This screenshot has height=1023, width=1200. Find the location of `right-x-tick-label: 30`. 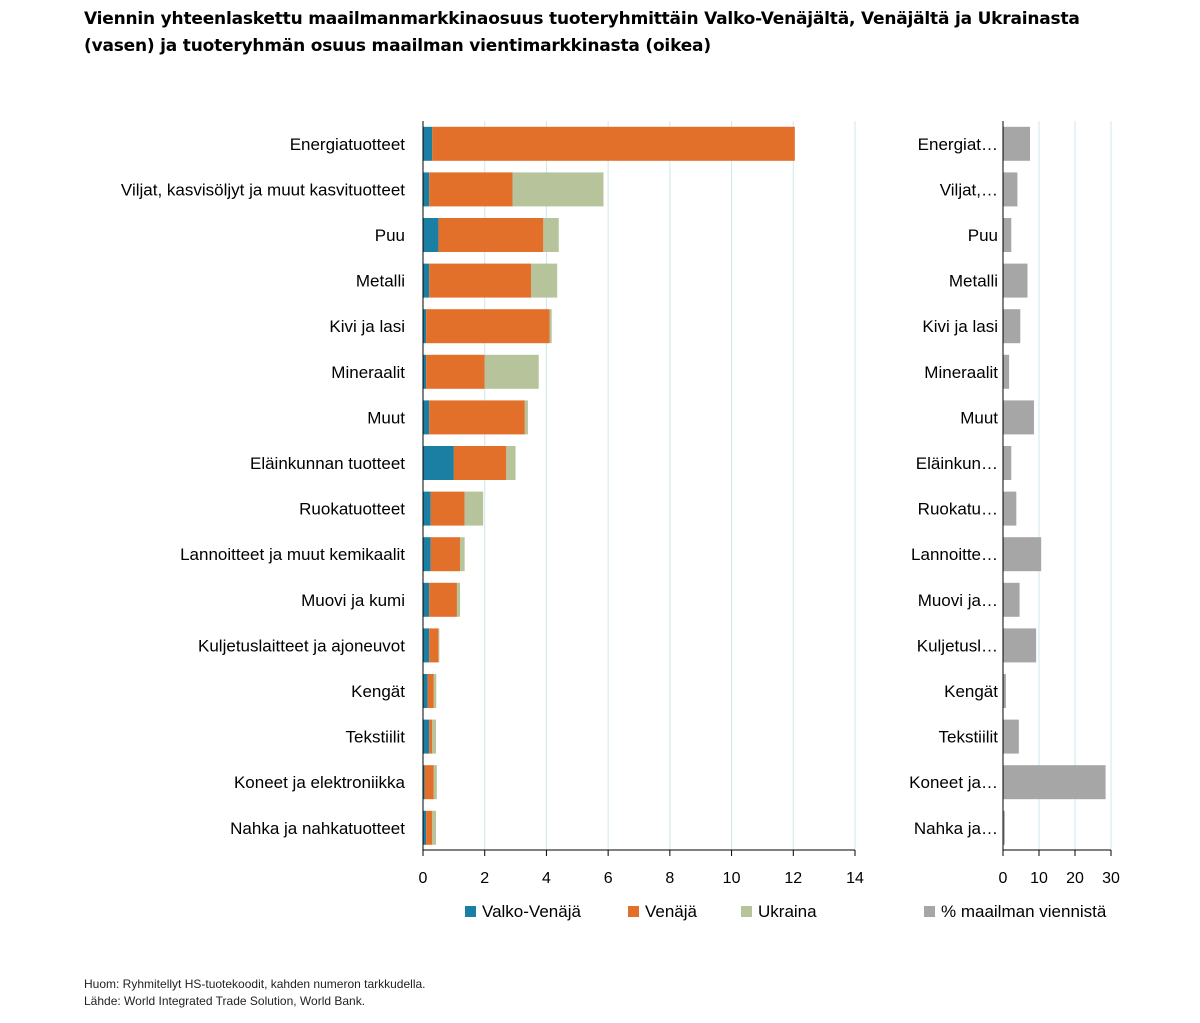

right-x-tick-label: 30 is located at coordinates (1111, 878).